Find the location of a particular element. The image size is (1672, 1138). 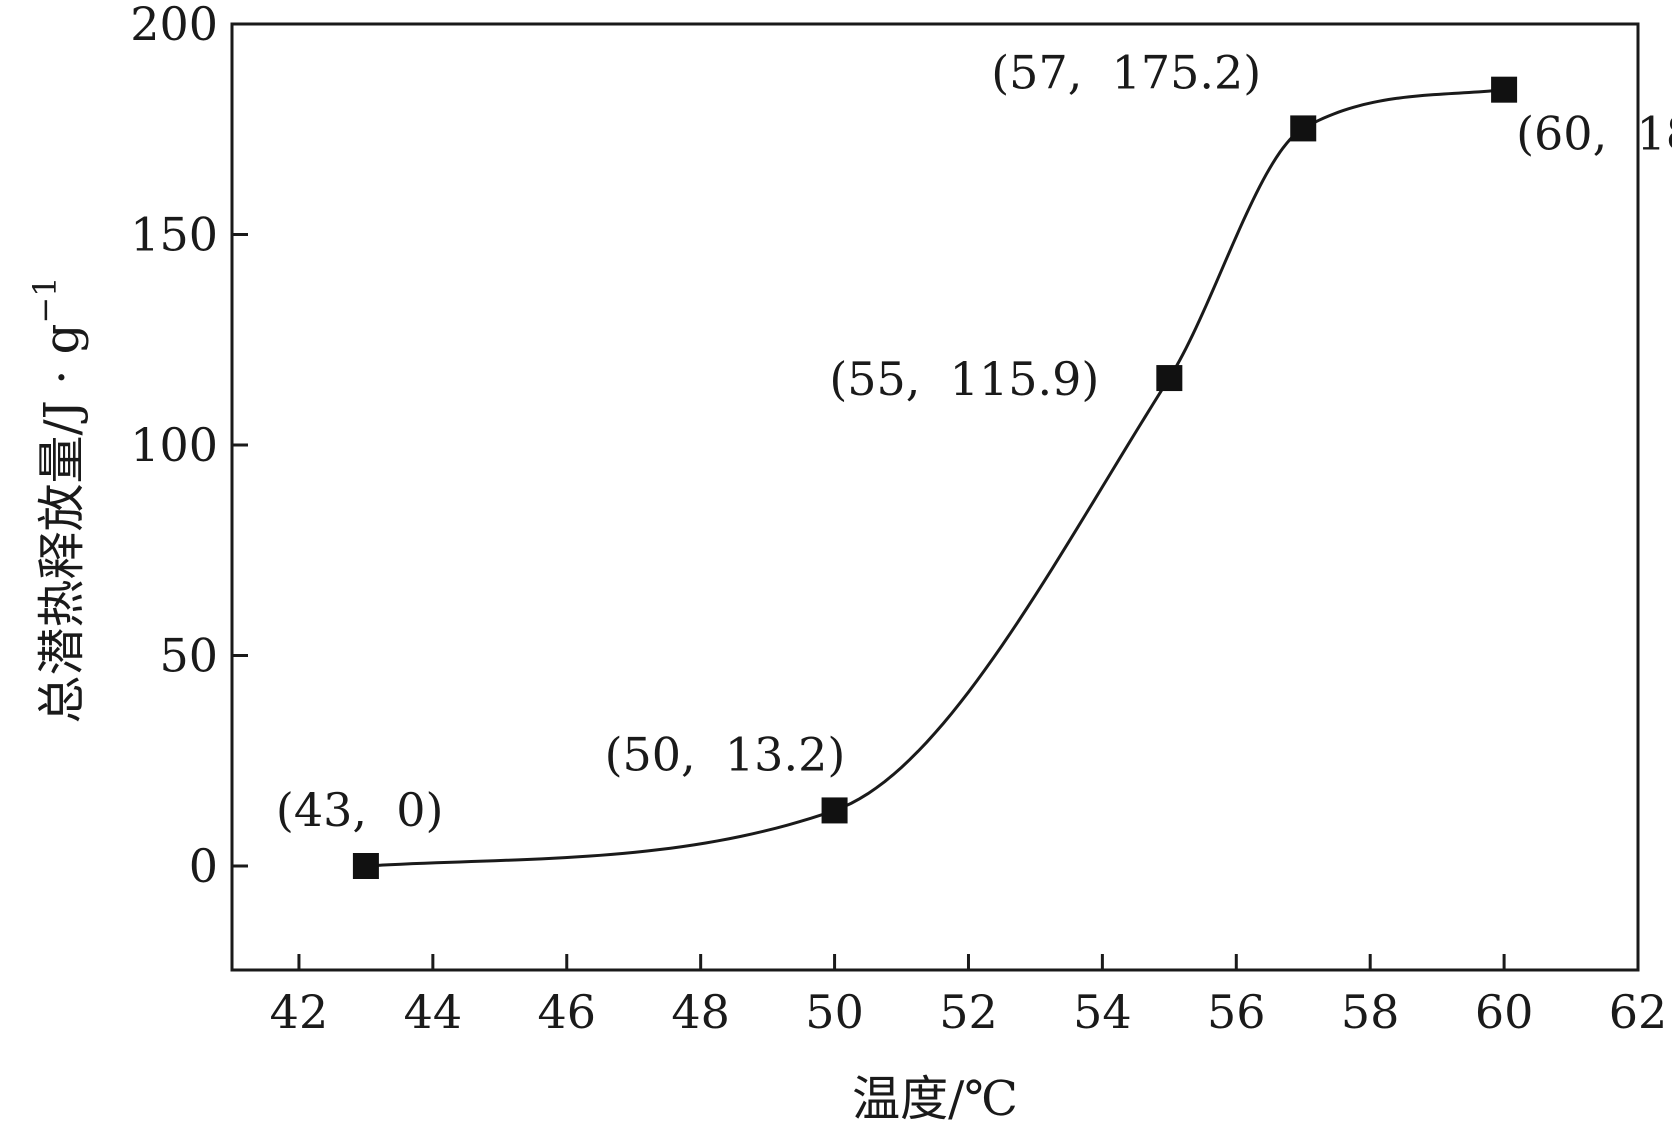

x-tick-label: 48 is located at coordinates (700, 1012).